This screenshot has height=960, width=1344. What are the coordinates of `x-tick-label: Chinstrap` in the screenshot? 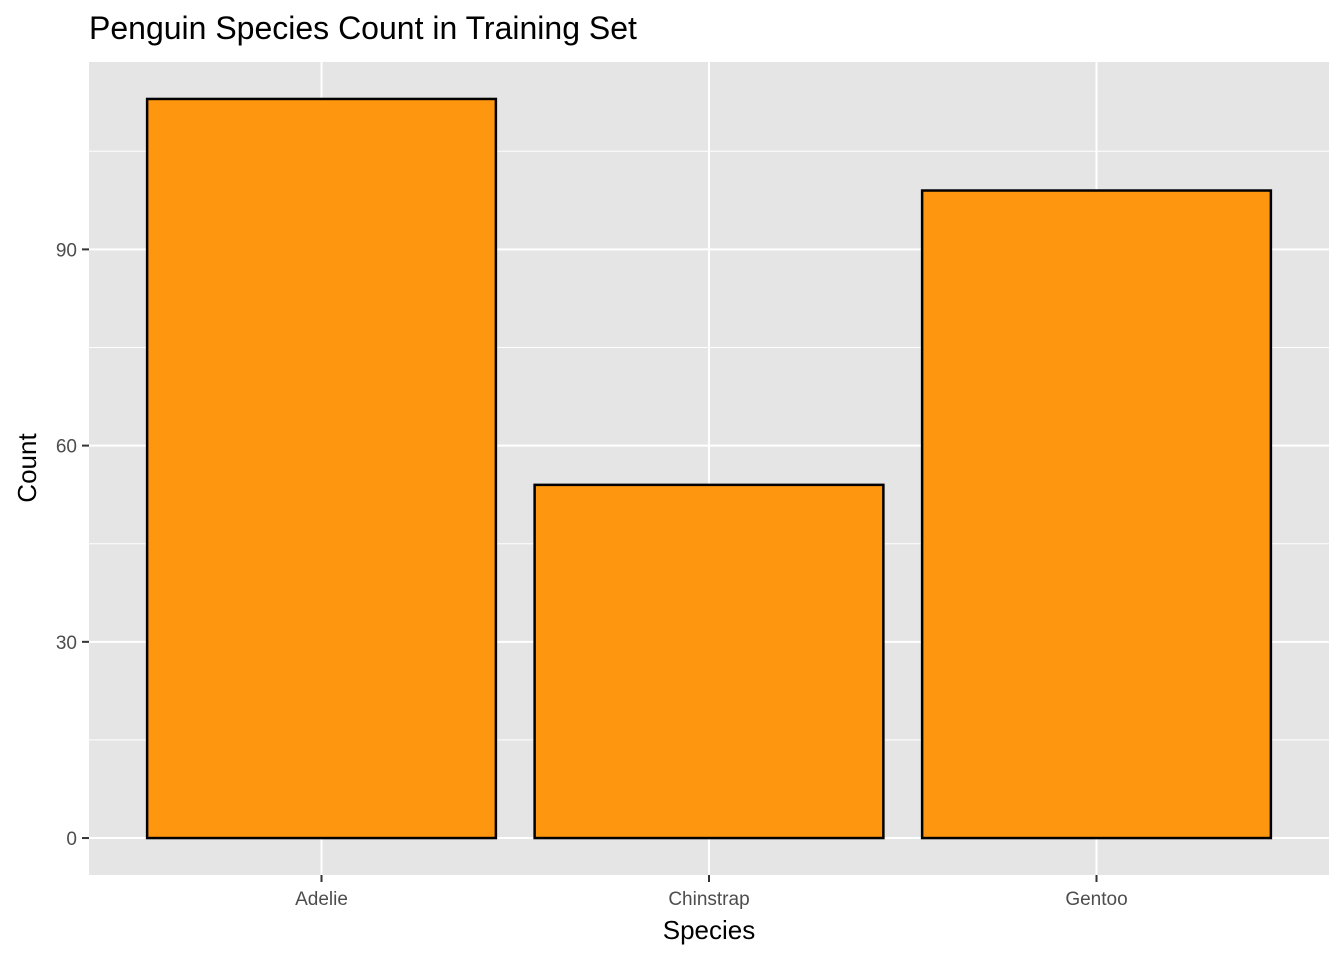 It's located at (708, 899).